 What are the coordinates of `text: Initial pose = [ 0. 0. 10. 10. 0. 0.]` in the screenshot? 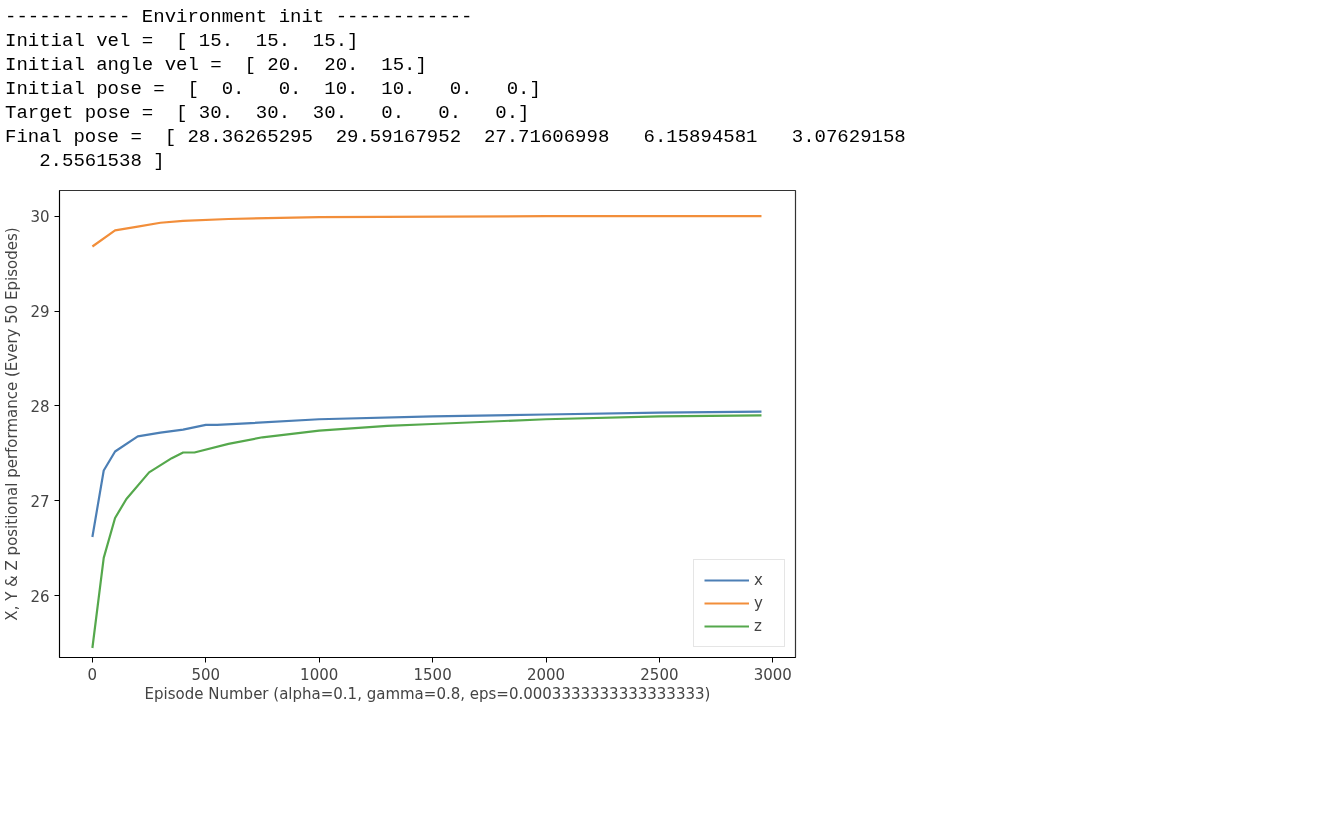 It's located at (273, 89).